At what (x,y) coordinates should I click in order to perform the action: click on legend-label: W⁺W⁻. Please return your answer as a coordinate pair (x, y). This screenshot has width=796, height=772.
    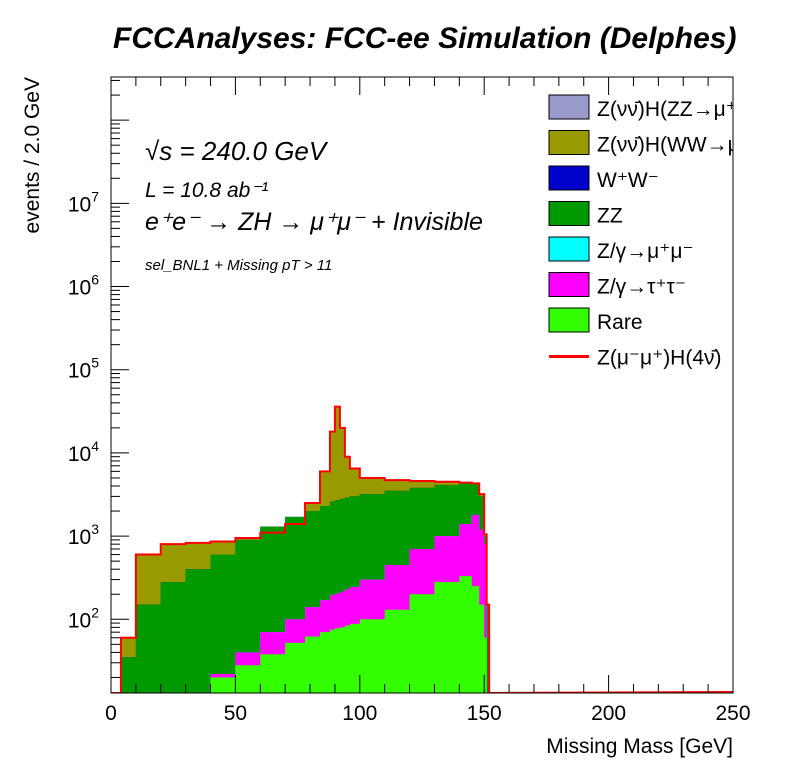
    Looking at the image, I should click on (628, 180).